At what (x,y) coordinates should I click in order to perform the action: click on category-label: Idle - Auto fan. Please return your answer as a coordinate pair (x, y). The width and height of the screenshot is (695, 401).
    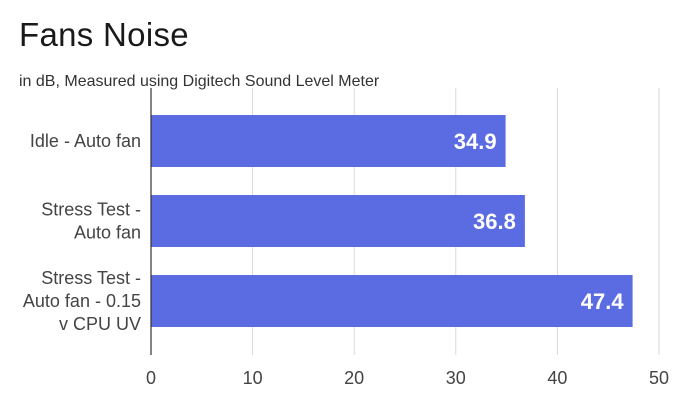
    Looking at the image, I should click on (85, 141).